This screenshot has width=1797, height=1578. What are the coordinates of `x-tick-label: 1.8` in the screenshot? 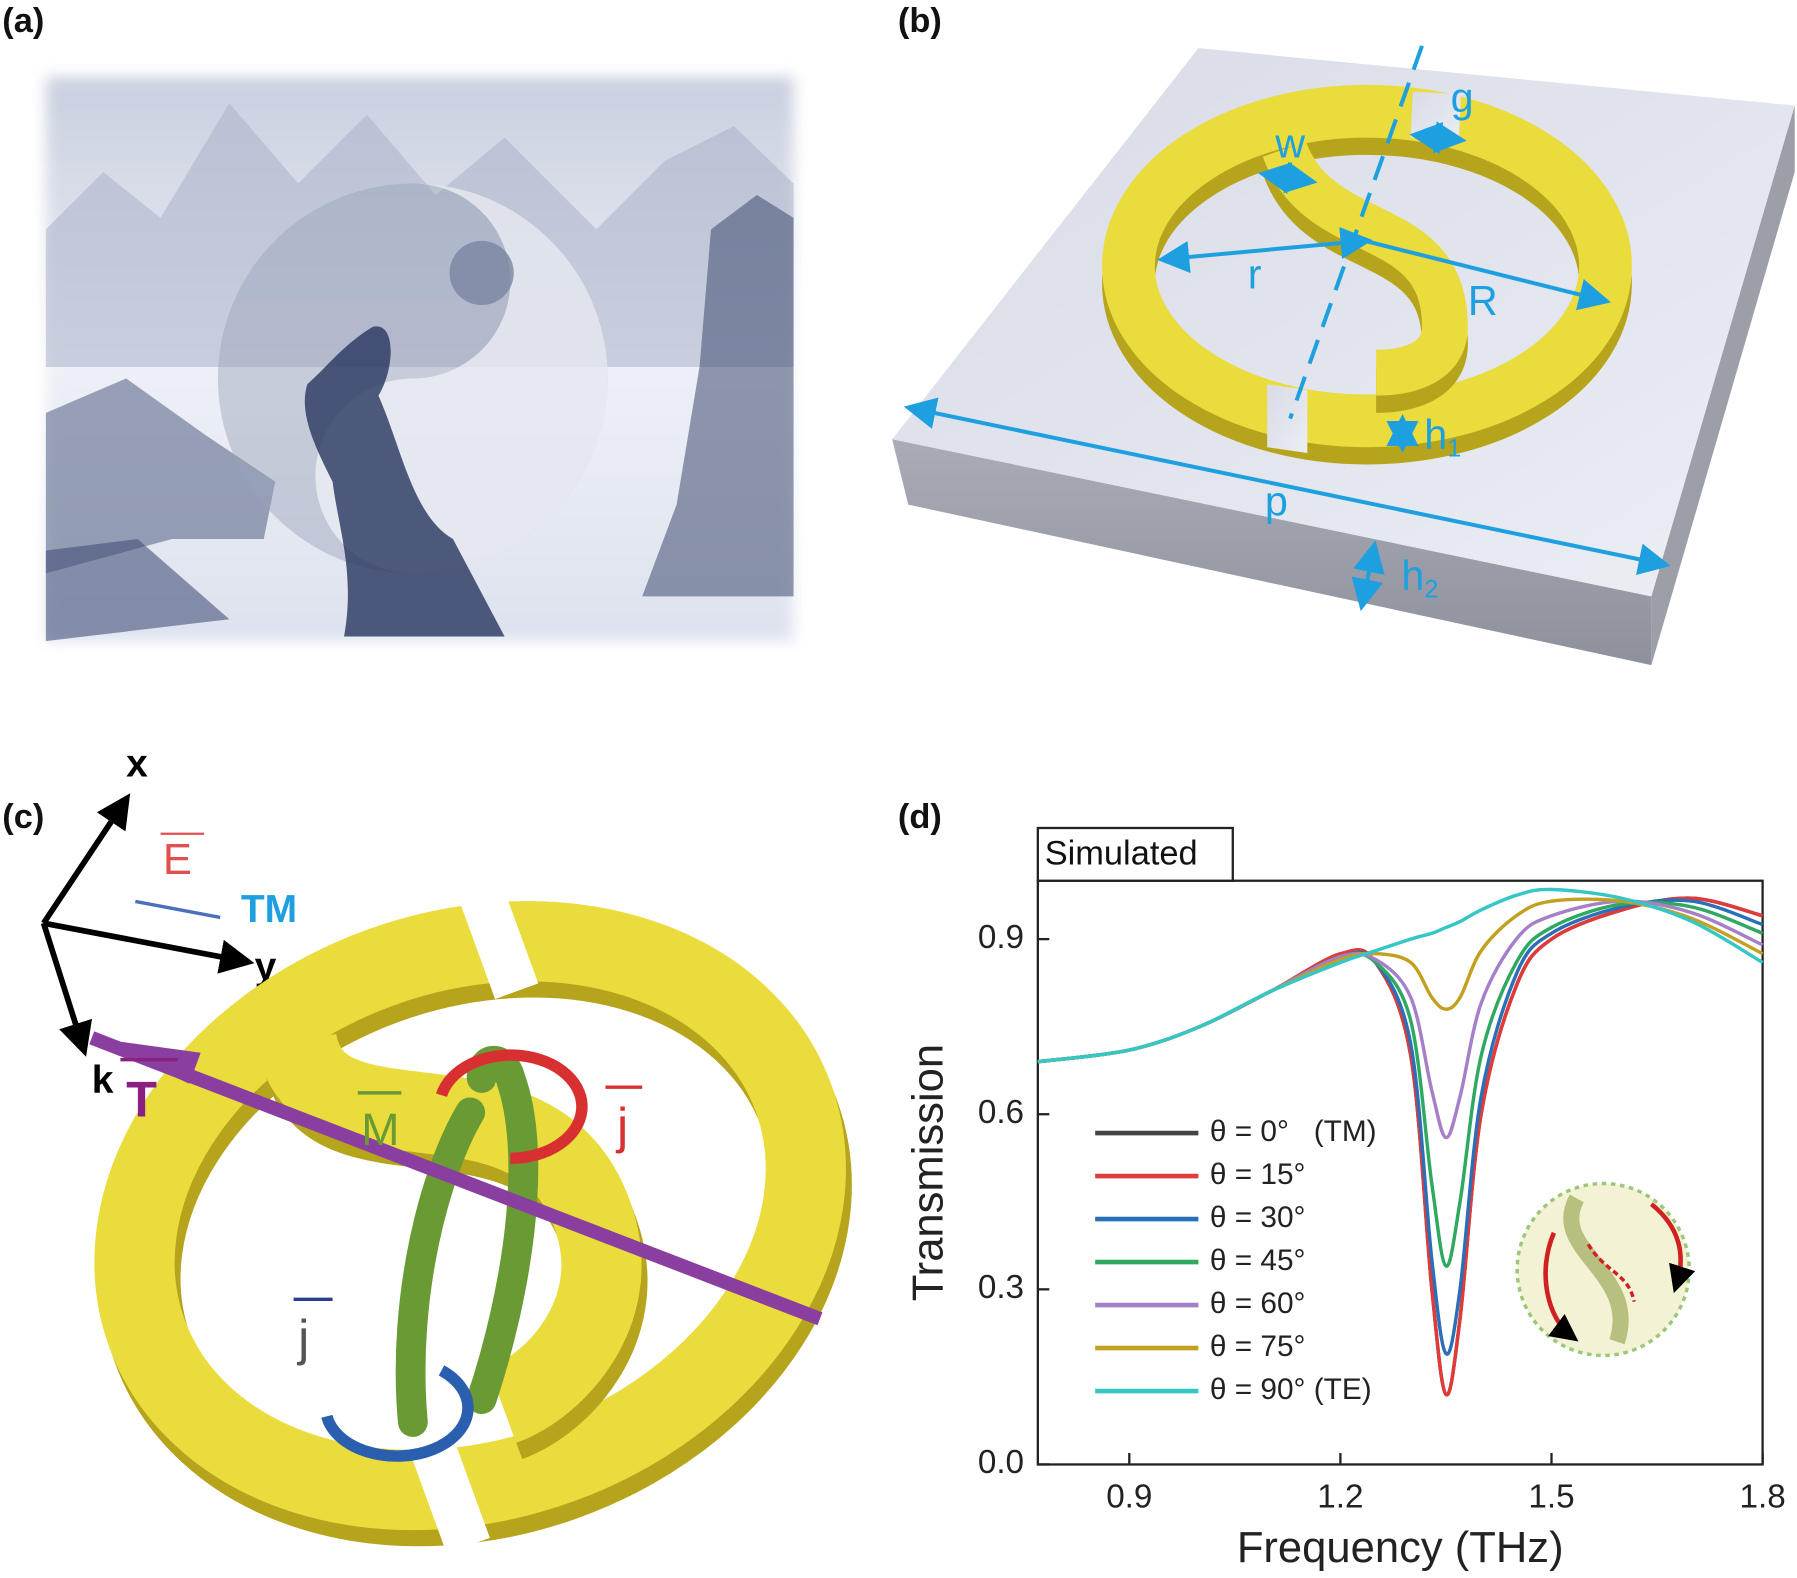 It's located at (1762, 1497).